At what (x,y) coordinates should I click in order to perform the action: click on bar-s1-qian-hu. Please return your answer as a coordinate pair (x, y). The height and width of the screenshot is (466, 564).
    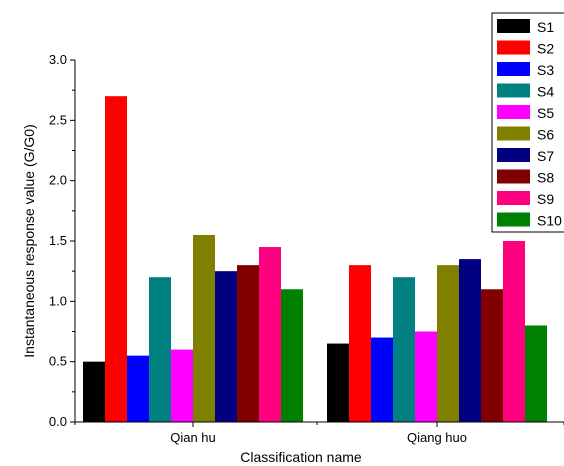
    Looking at the image, I should click on (94, 392).